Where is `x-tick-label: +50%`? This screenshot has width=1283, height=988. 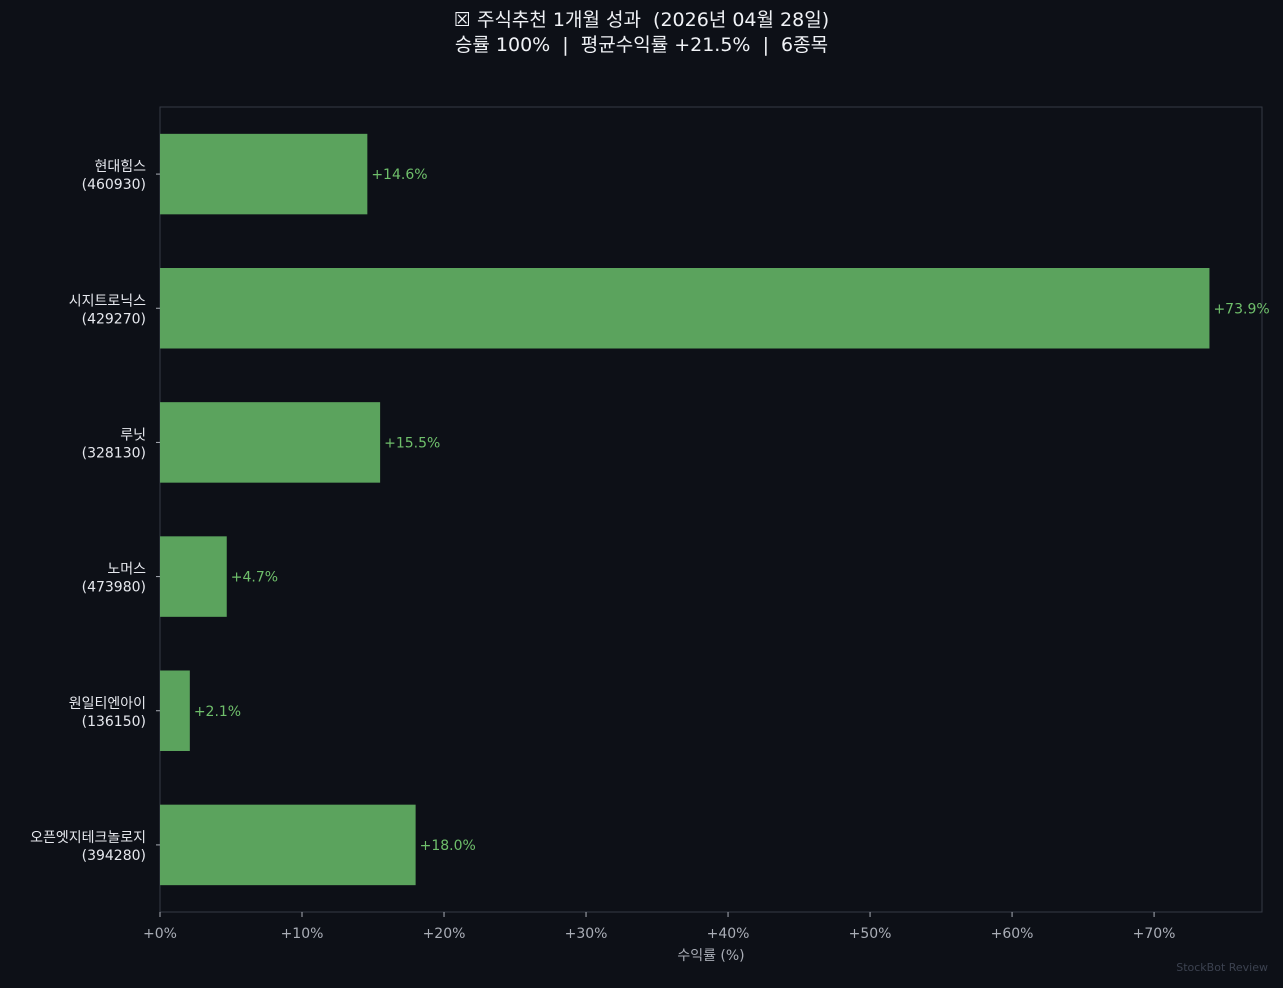
x-tick-label: +50% is located at coordinates (870, 934).